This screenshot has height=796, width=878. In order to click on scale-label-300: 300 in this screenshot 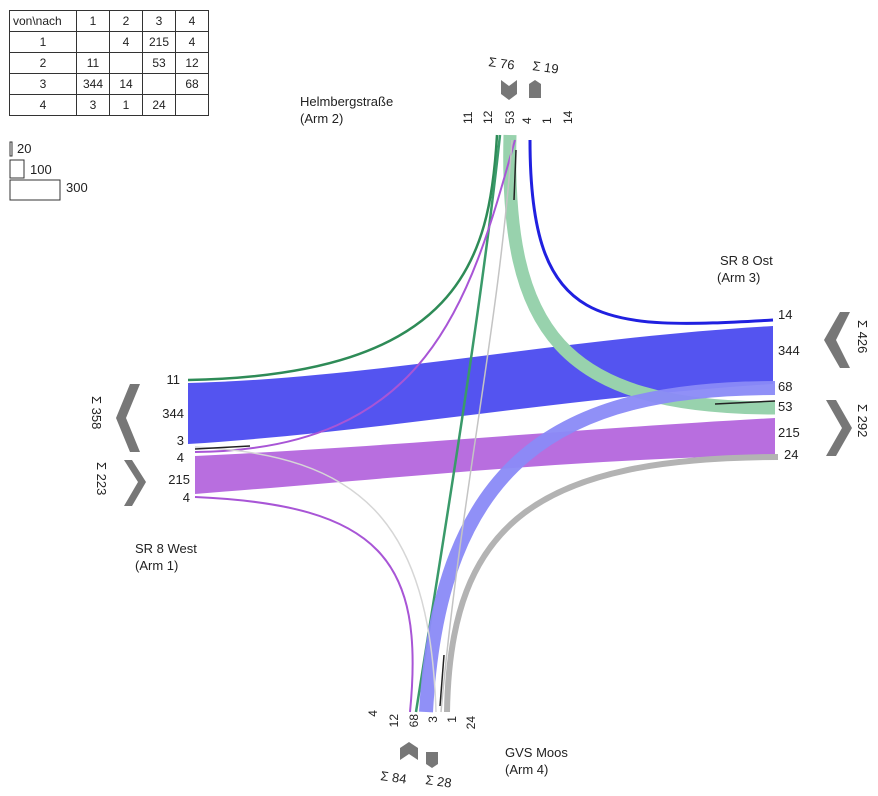, I will do `click(77, 187)`.